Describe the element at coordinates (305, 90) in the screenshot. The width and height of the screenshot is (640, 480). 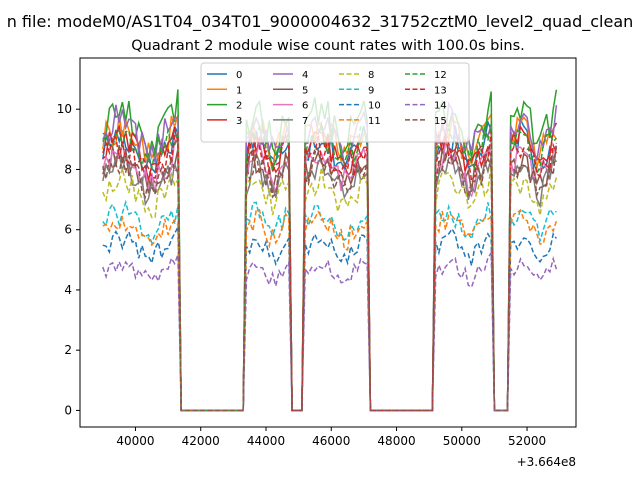
I see `legend-label: 5` at that location.